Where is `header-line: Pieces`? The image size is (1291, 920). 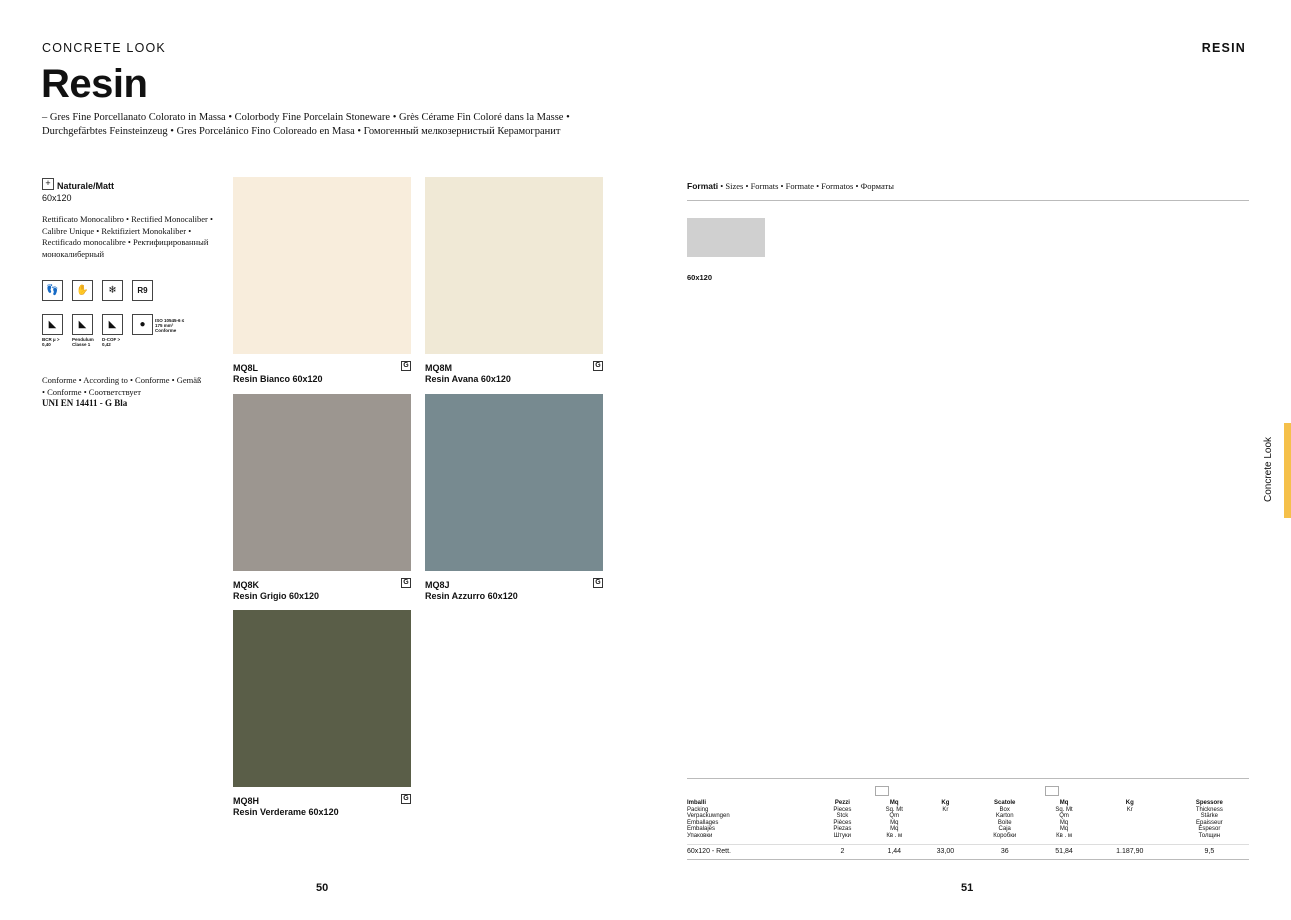
header-line: Pieces is located at coordinates (842, 809).